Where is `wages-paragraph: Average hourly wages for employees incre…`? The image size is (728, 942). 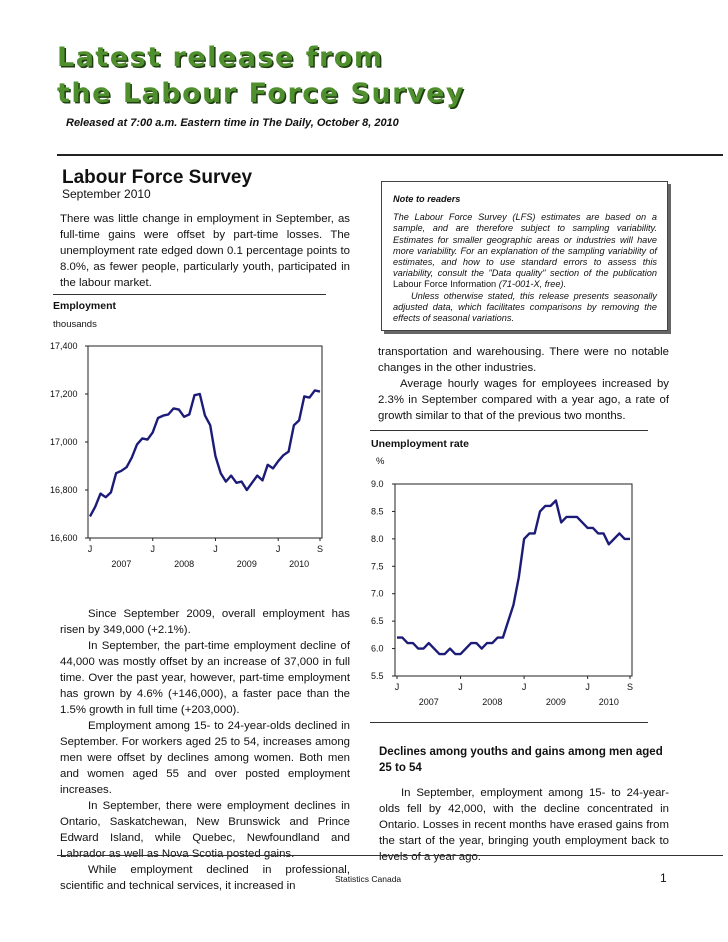 wages-paragraph: Average hourly wages for employees incre… is located at coordinates (523, 400).